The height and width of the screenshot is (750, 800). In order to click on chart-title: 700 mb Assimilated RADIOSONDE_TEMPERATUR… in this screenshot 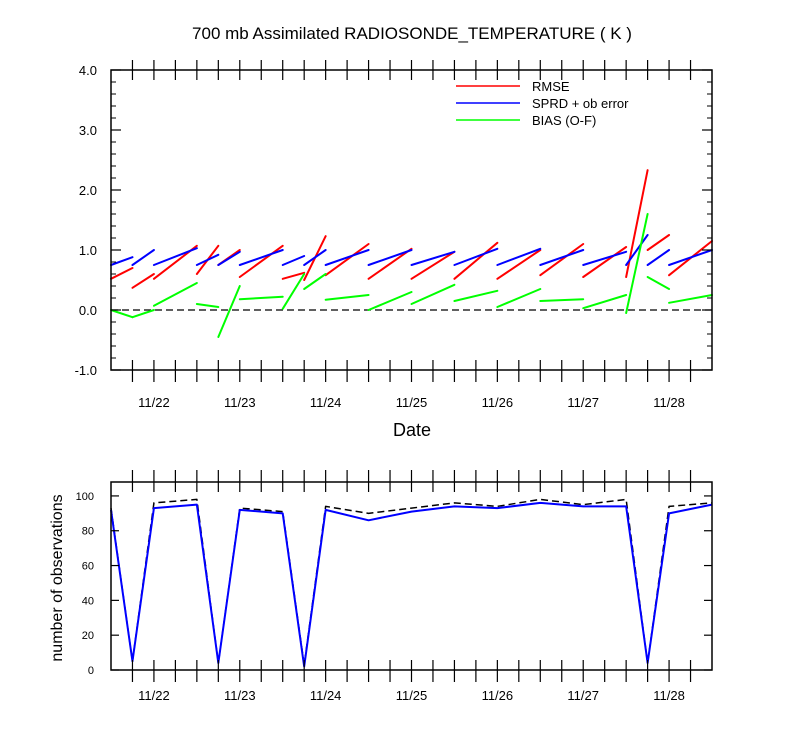, I will do `click(412, 33)`.